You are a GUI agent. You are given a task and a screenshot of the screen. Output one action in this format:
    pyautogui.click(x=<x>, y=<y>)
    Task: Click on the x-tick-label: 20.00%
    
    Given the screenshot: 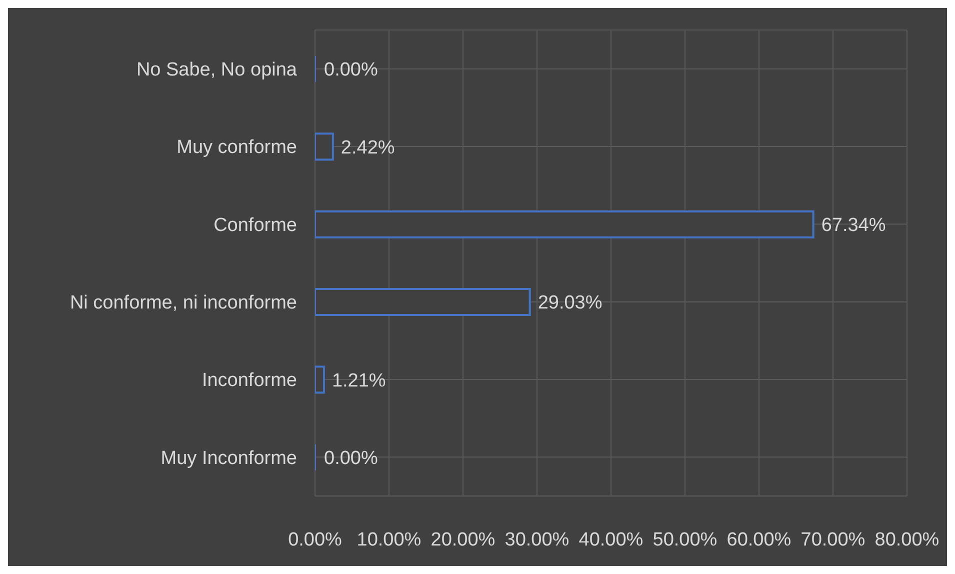 What is the action you would take?
    pyautogui.click(x=463, y=539)
    